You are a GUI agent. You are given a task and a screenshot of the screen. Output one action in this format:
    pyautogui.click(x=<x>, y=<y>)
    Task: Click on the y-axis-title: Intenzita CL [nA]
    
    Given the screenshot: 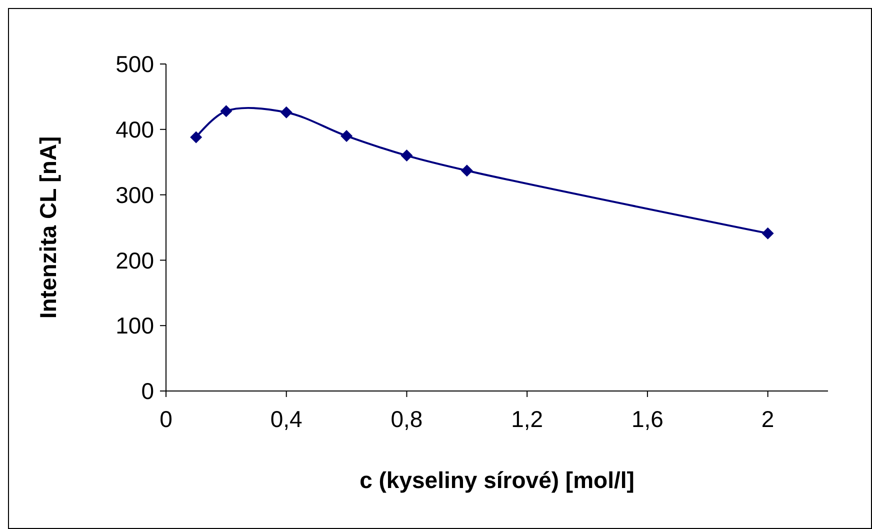 What is the action you would take?
    pyautogui.click(x=48, y=227)
    